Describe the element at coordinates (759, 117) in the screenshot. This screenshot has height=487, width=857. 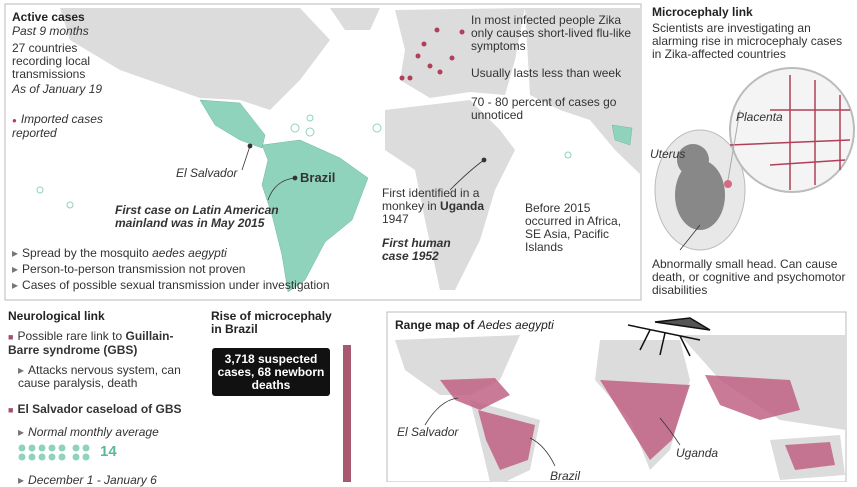
I see `label: Placenta` at that location.